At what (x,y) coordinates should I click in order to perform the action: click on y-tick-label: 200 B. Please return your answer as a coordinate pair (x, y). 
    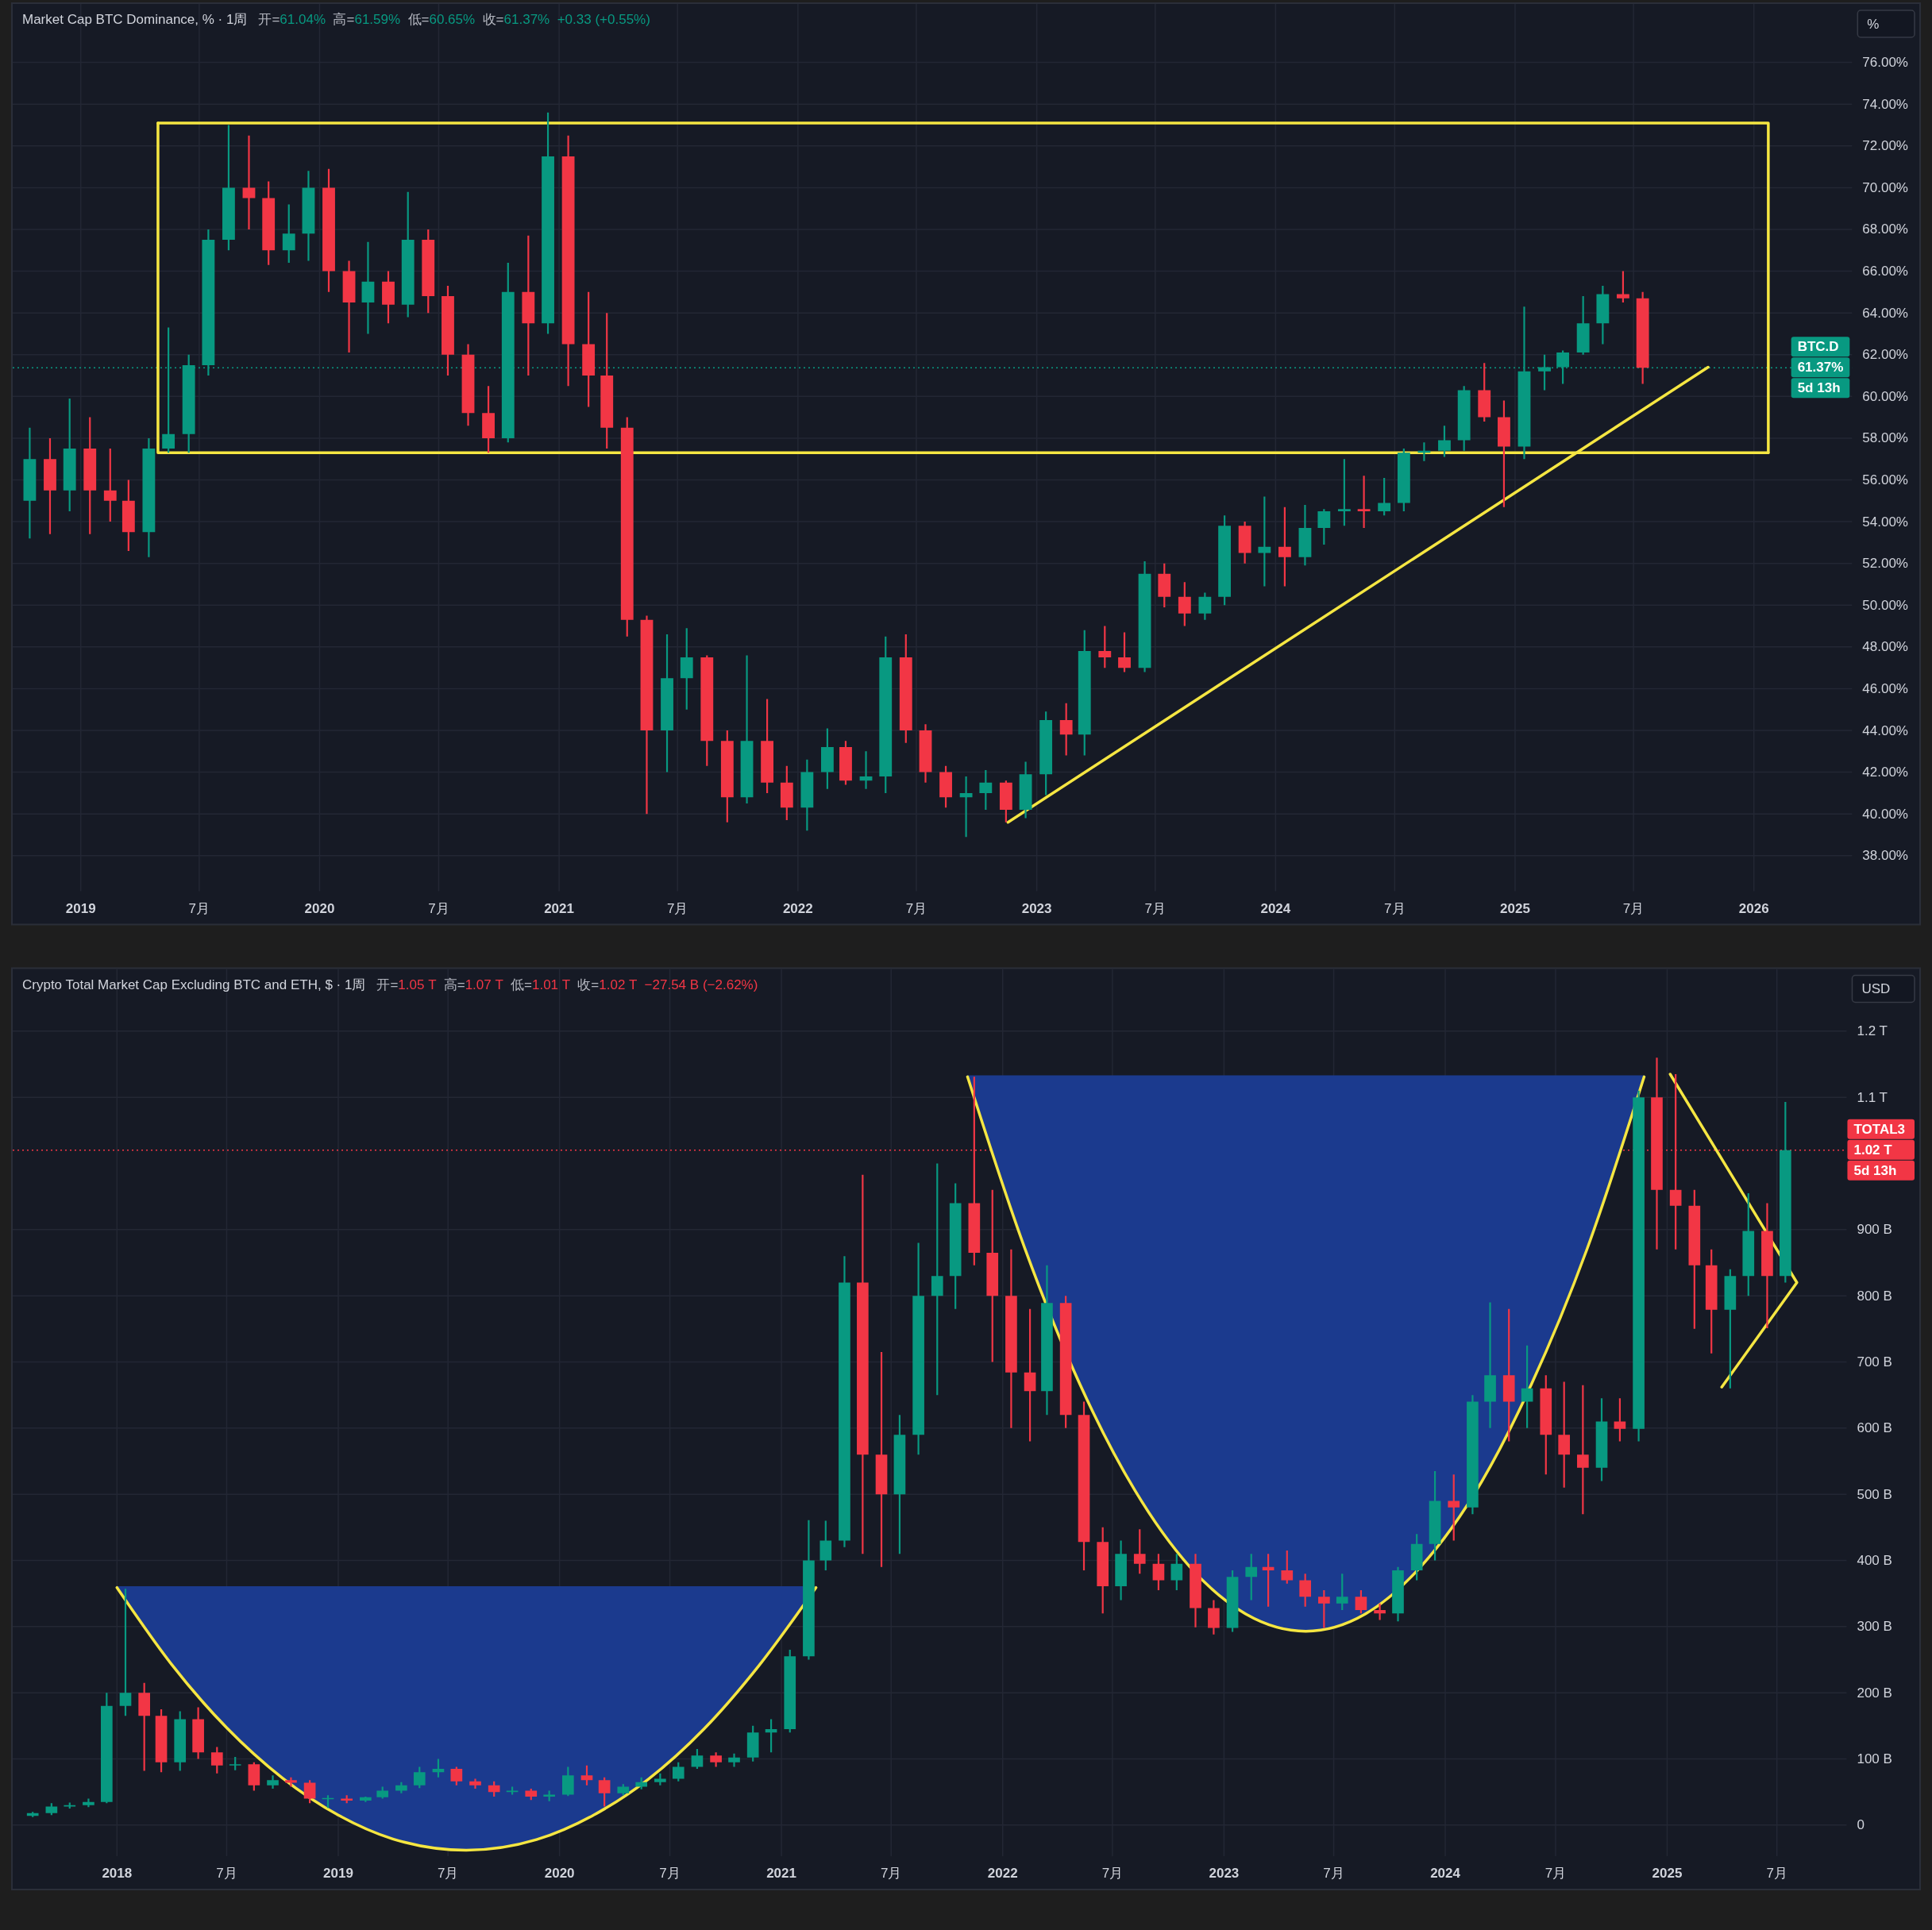
    Looking at the image, I should click on (1874, 1693).